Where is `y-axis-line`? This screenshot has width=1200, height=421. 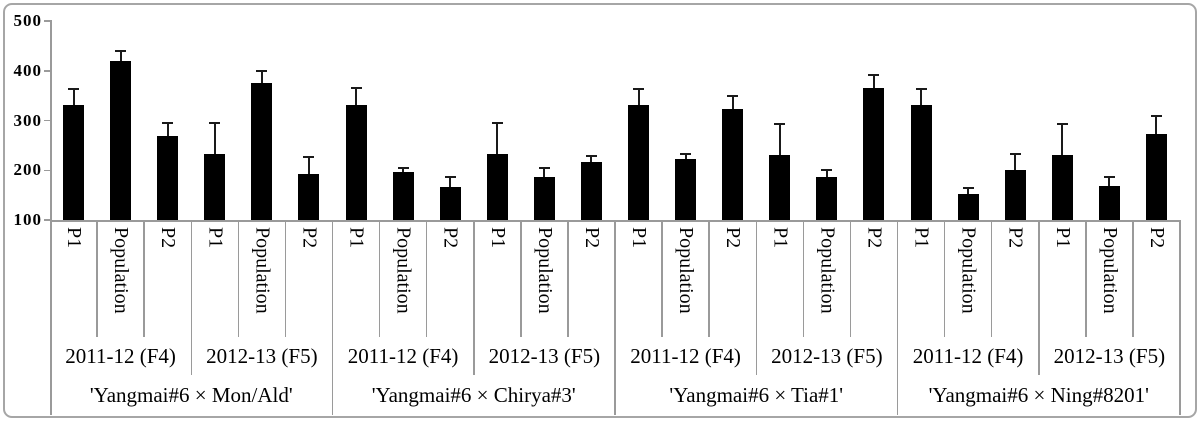 y-axis-line is located at coordinates (51, 218).